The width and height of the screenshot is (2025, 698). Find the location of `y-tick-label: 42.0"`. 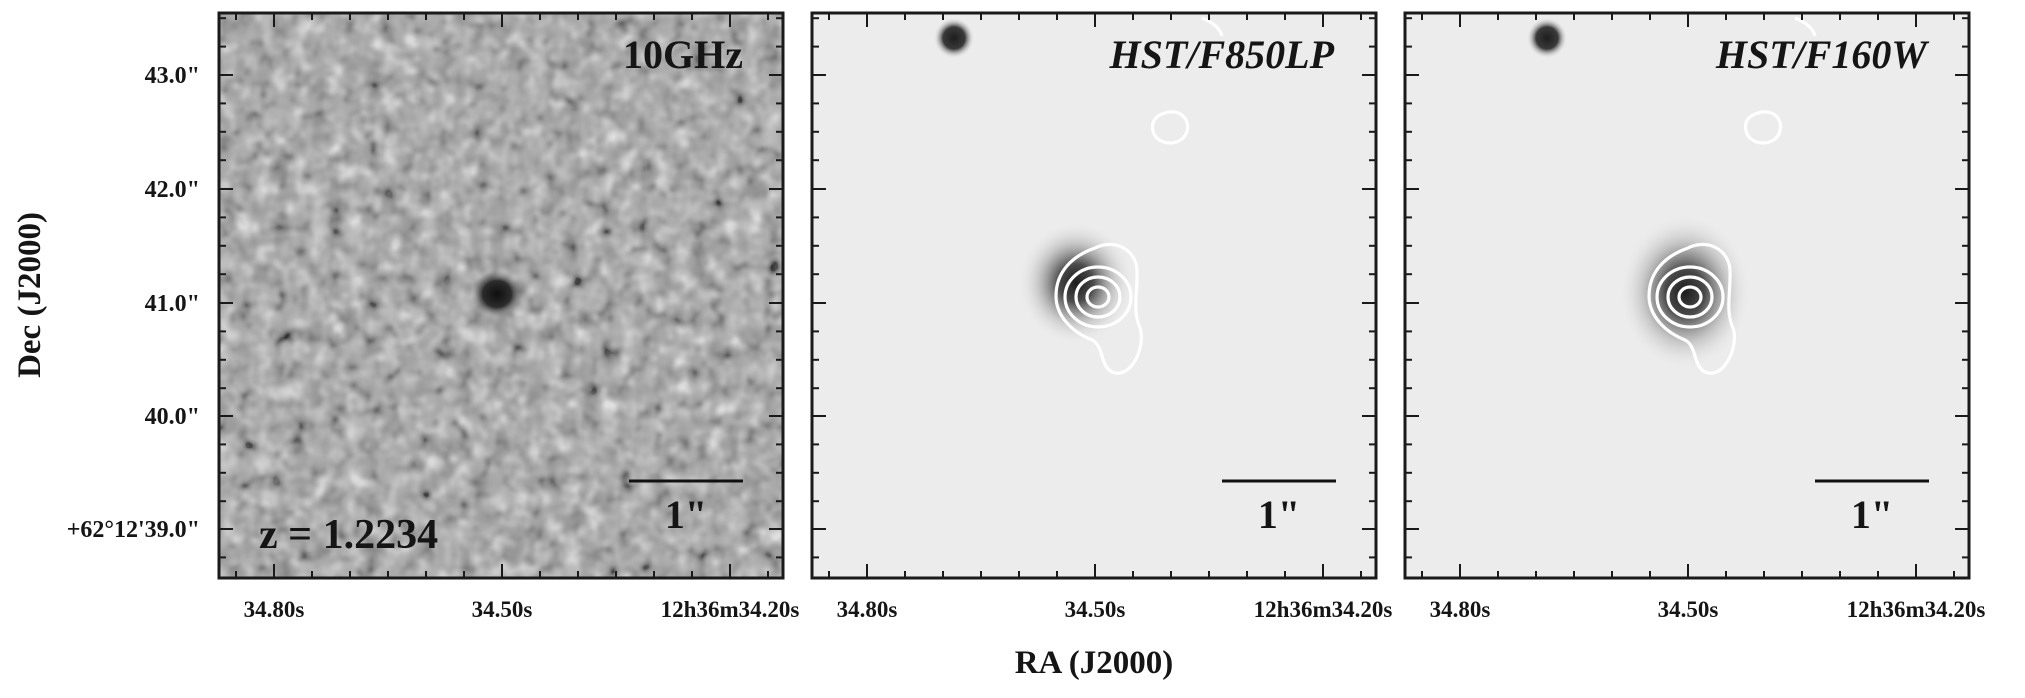

y-tick-label: 42.0" is located at coordinates (172, 190).